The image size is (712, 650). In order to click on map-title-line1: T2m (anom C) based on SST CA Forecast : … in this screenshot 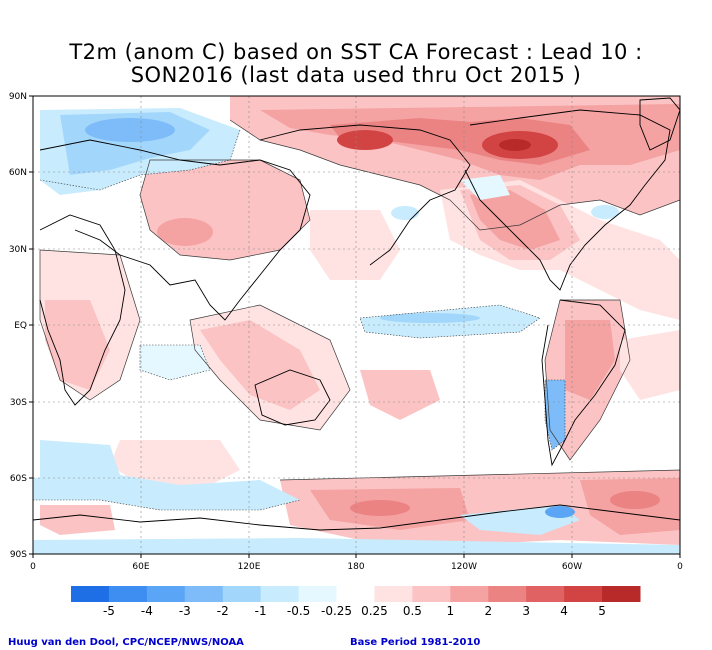, I will do `click(356, 52)`.